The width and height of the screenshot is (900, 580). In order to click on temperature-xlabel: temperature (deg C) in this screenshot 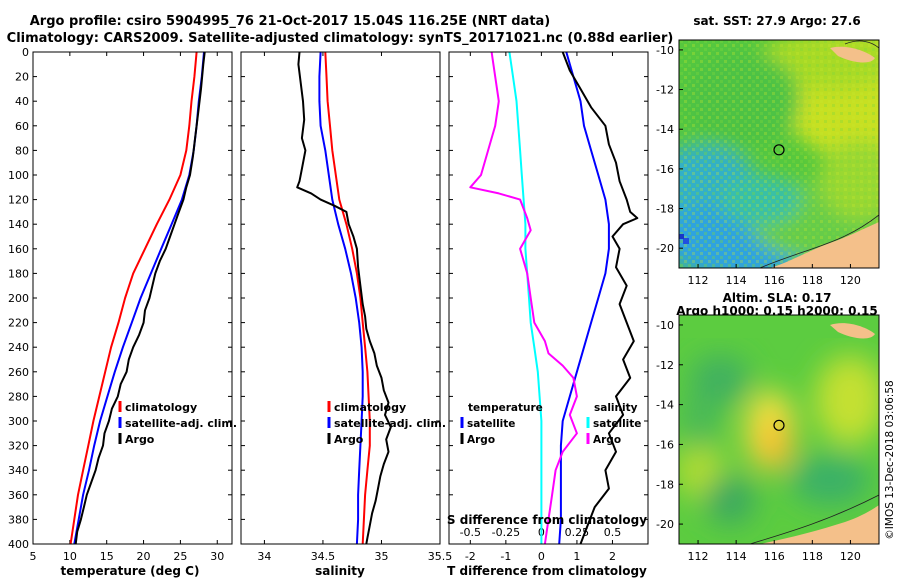, I will do `click(130, 571)`.